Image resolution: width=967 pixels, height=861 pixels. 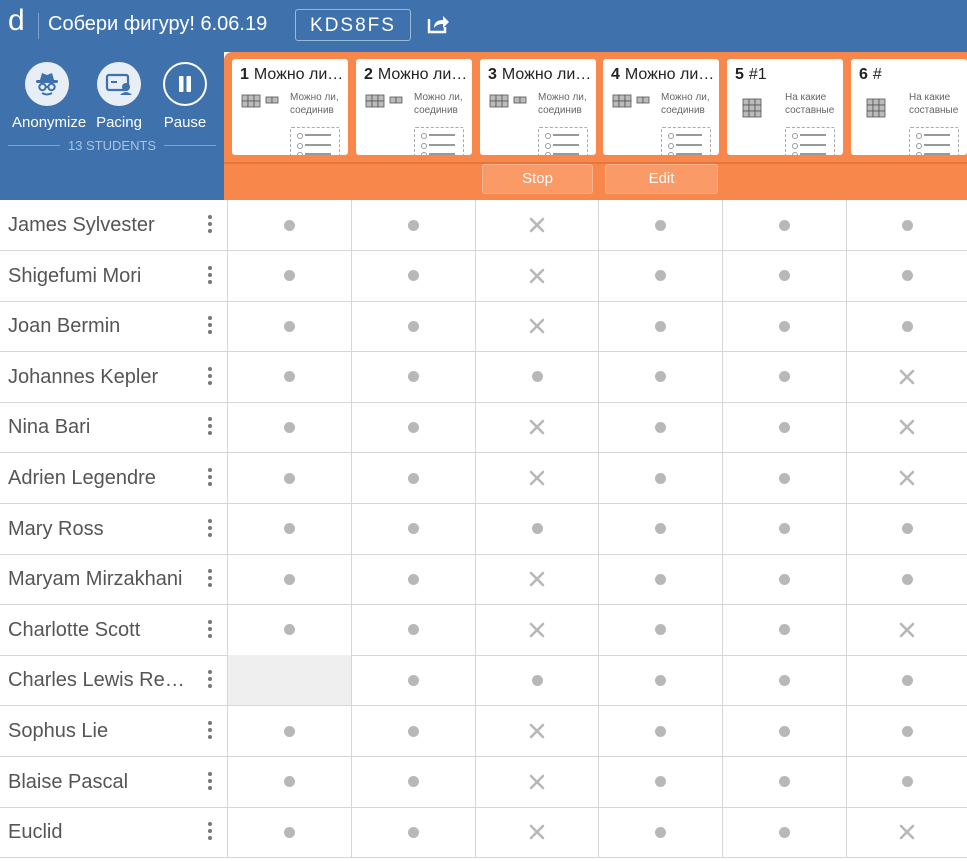 What do you see at coordinates (909, 107) in the screenshot?
I see `screen-card-6: 6# На какие составные части` at bounding box center [909, 107].